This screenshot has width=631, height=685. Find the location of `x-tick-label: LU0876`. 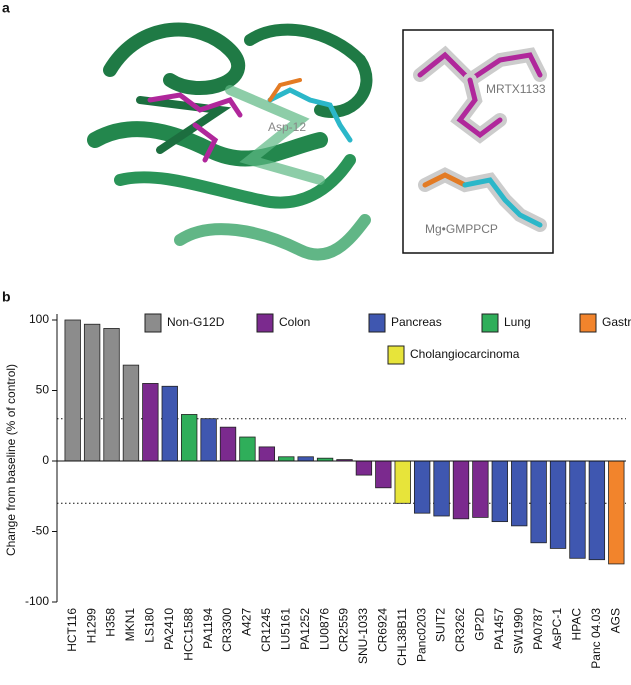

x-tick-label: LU0876 is located at coordinates (324, 629).